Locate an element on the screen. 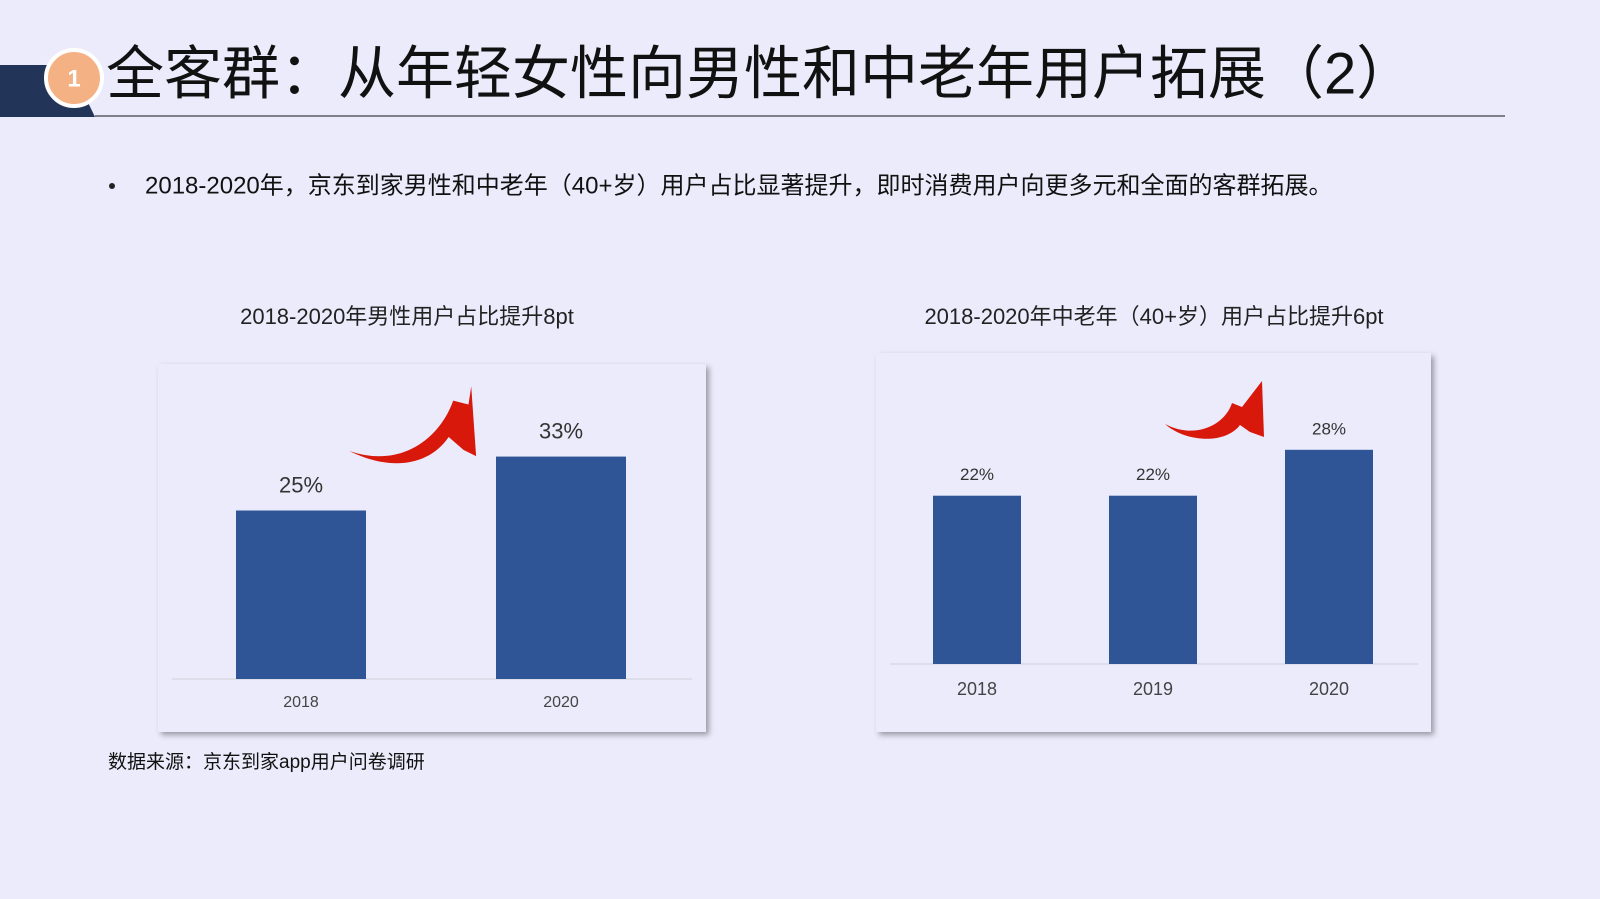 Image resolution: width=1600 pixels, height=899 pixels. badge-number: 1 is located at coordinates (73, 78).